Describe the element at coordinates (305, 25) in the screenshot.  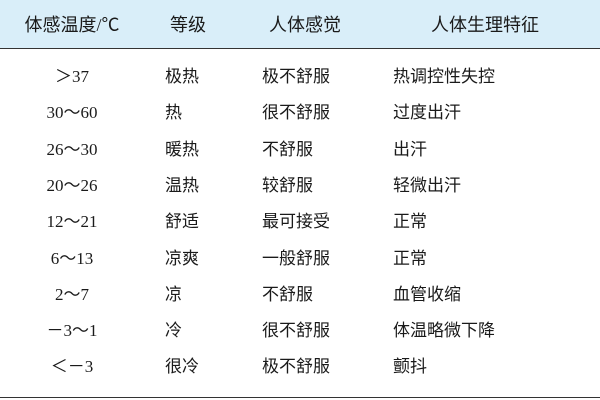
I see `header-cell: 人体感觉` at that location.